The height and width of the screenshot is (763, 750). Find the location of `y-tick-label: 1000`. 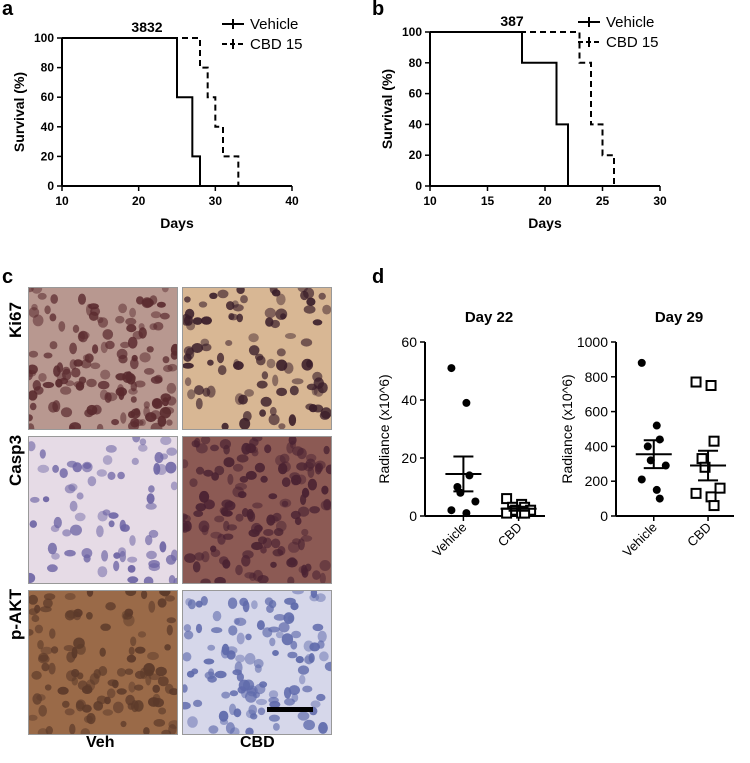

y-tick-label: 1000 is located at coordinates (592, 342).